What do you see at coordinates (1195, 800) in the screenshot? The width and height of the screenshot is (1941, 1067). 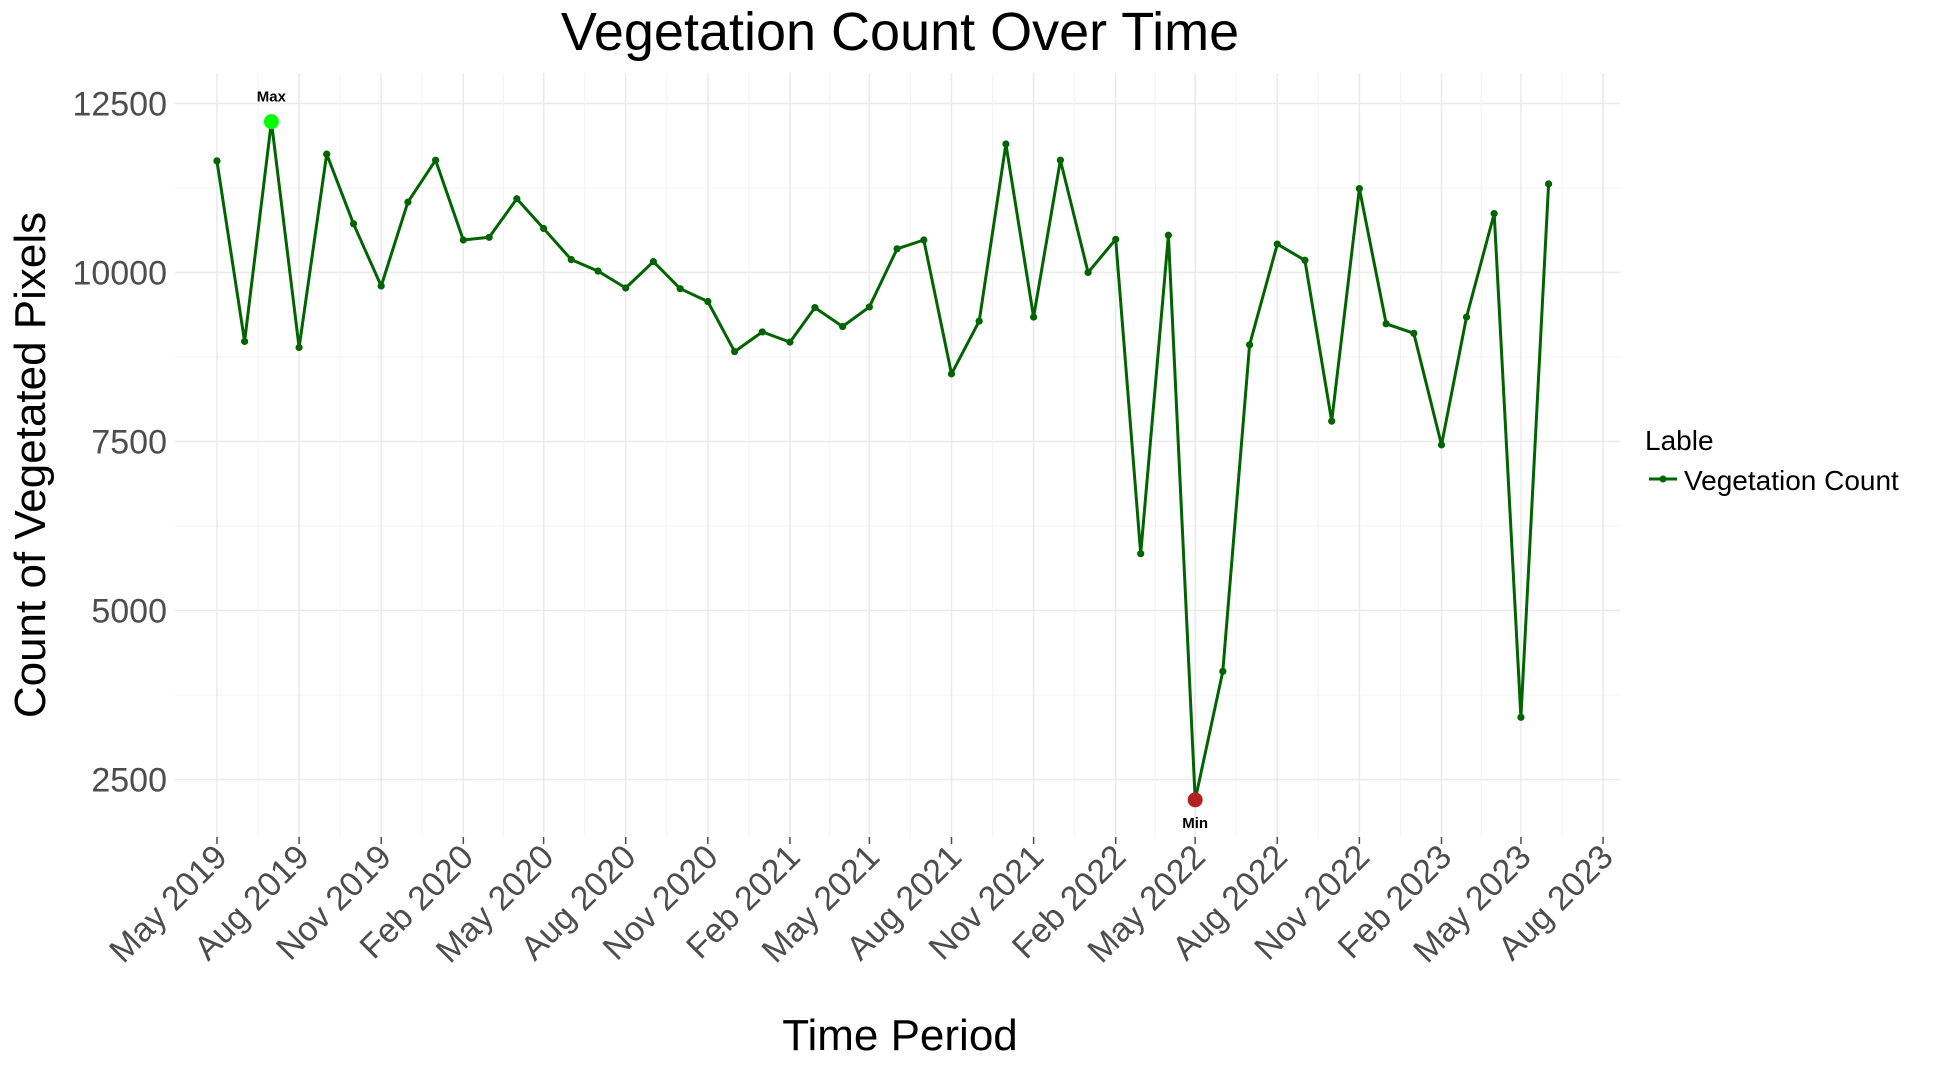 I see `min-point` at bounding box center [1195, 800].